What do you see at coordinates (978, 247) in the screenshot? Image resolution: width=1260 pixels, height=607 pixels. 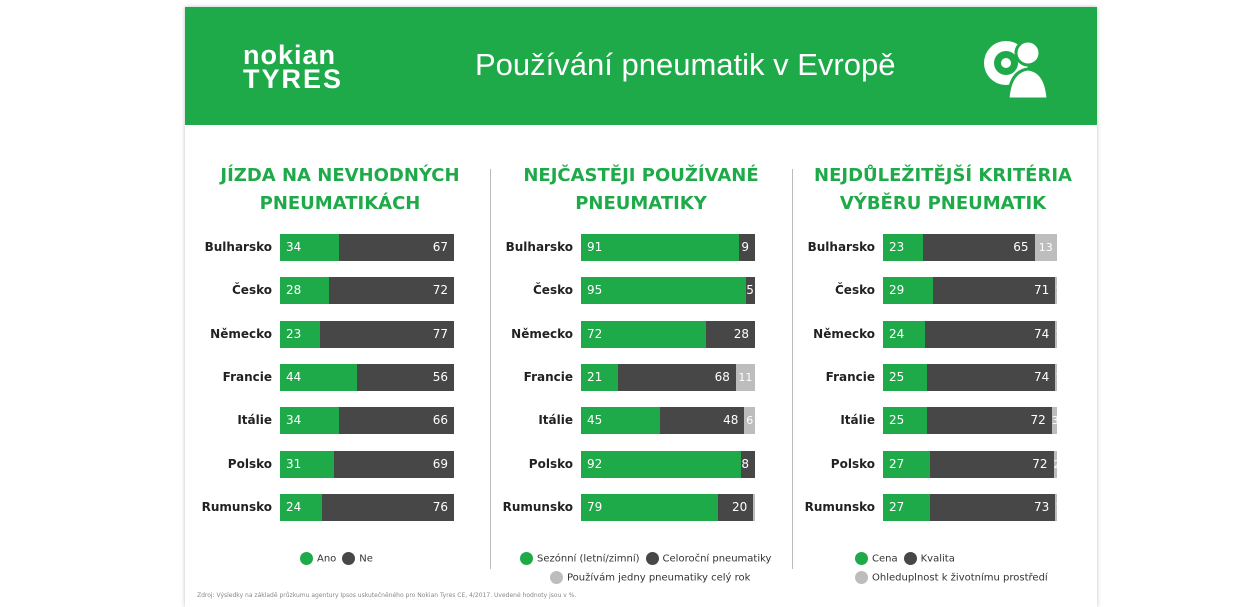 I see `bar-segment: 65` at bounding box center [978, 247].